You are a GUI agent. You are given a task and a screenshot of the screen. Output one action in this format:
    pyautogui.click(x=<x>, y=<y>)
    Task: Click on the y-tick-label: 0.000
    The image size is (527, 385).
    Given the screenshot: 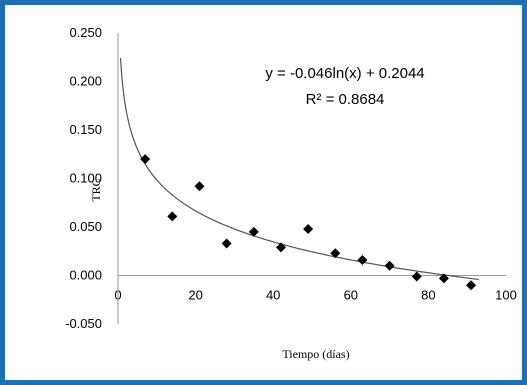 What is the action you would take?
    pyautogui.click(x=85, y=275)
    